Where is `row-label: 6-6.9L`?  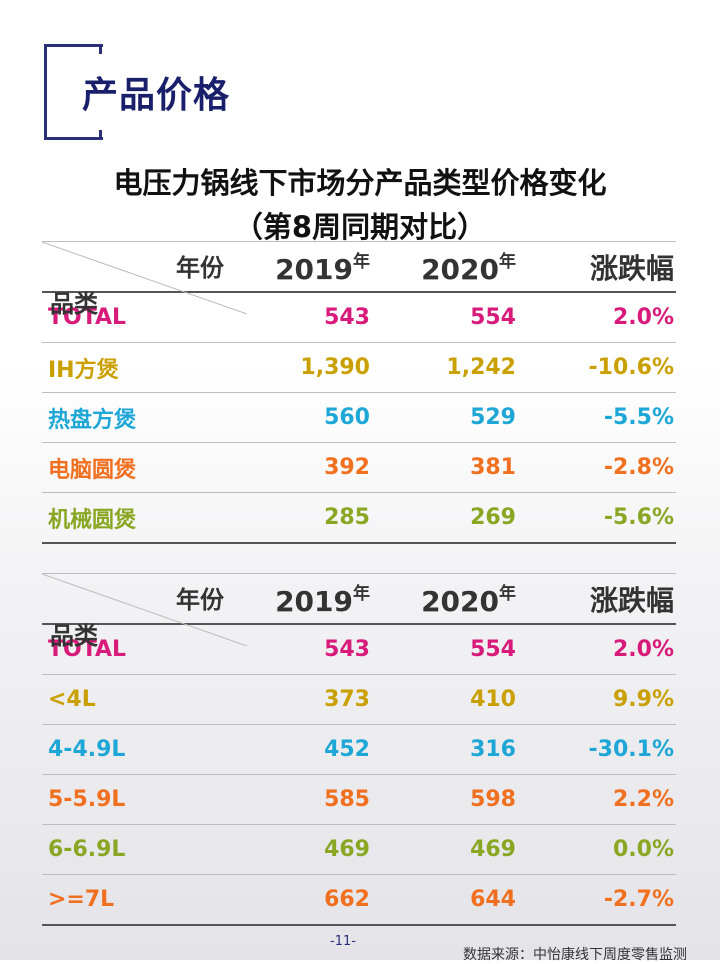 row-label: 6-6.9L is located at coordinates (87, 849).